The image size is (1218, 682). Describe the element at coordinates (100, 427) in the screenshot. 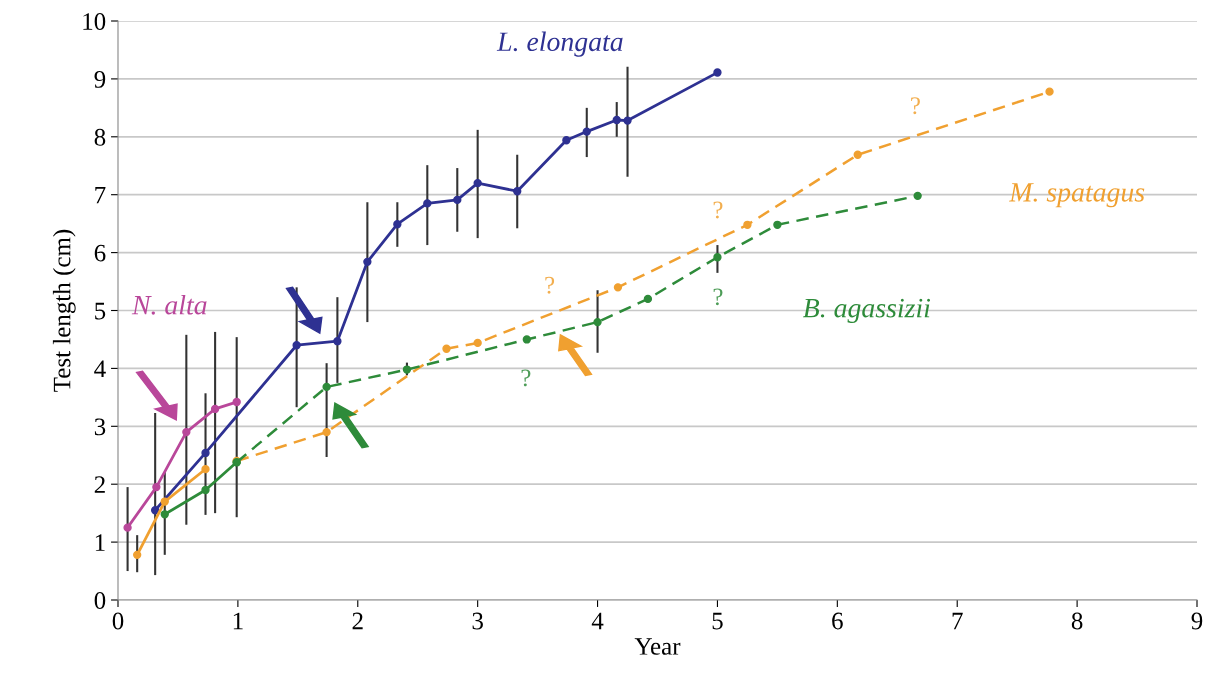

I see `y-tick-label: 3` at that location.